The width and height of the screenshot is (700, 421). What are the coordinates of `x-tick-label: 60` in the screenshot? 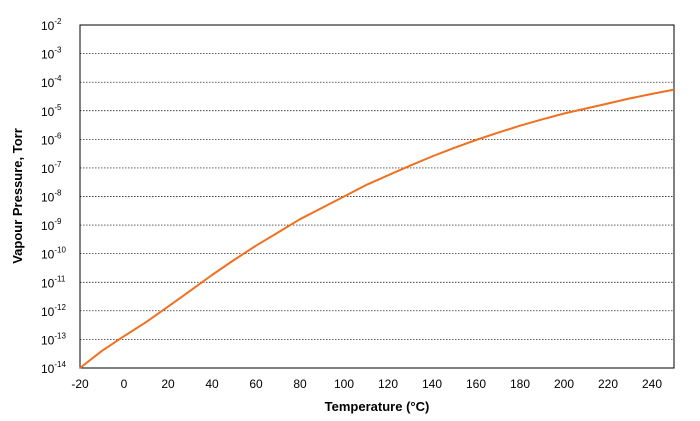 It's located at (256, 384).